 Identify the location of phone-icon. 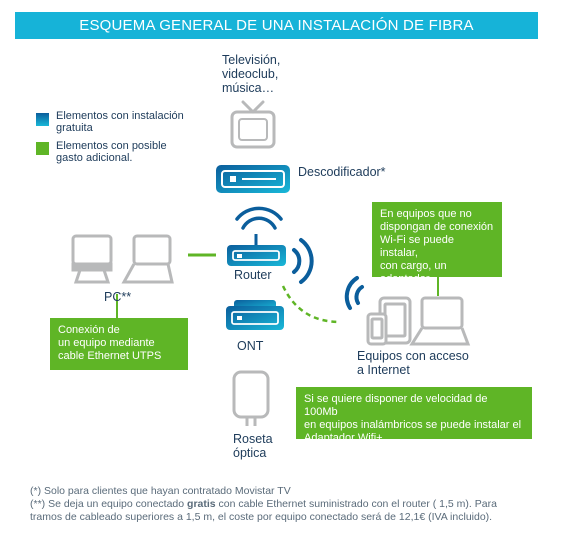
(377, 329).